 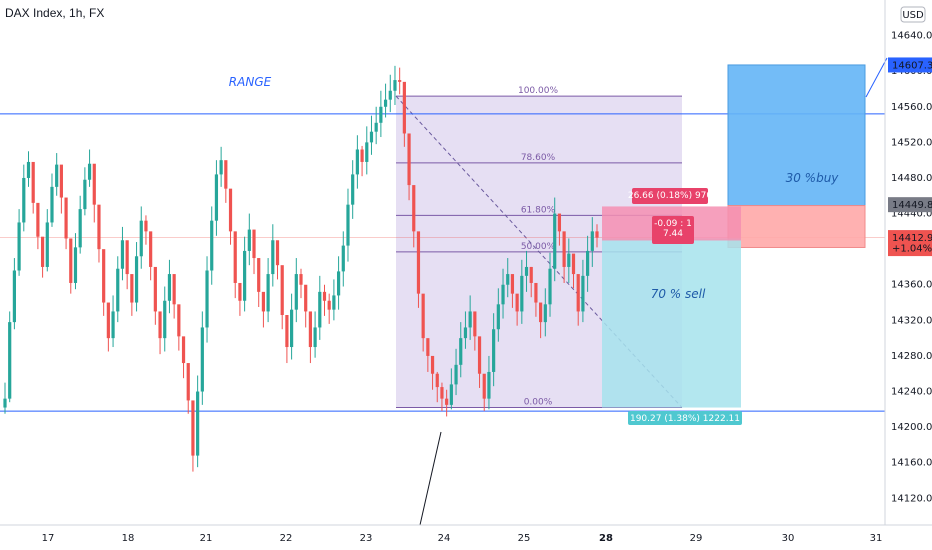 I want to click on sell-target-tag-text: 190.27 (1.38%) 1222.11, so click(x=685, y=419).